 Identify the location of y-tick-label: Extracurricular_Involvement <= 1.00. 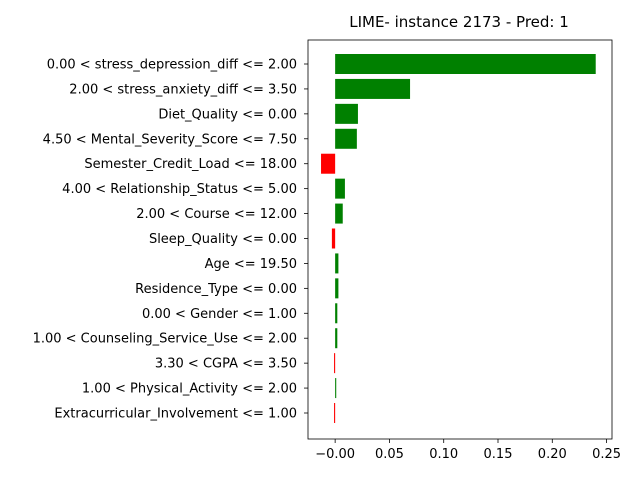
(175, 414).